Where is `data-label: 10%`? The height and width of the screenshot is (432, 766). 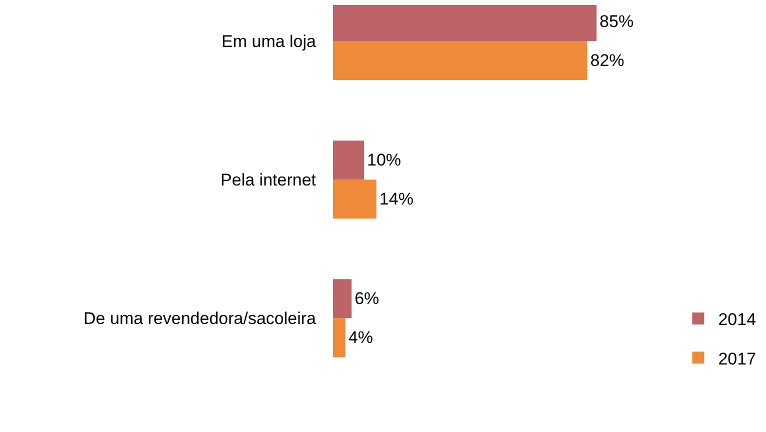 data-label: 10% is located at coordinates (384, 160).